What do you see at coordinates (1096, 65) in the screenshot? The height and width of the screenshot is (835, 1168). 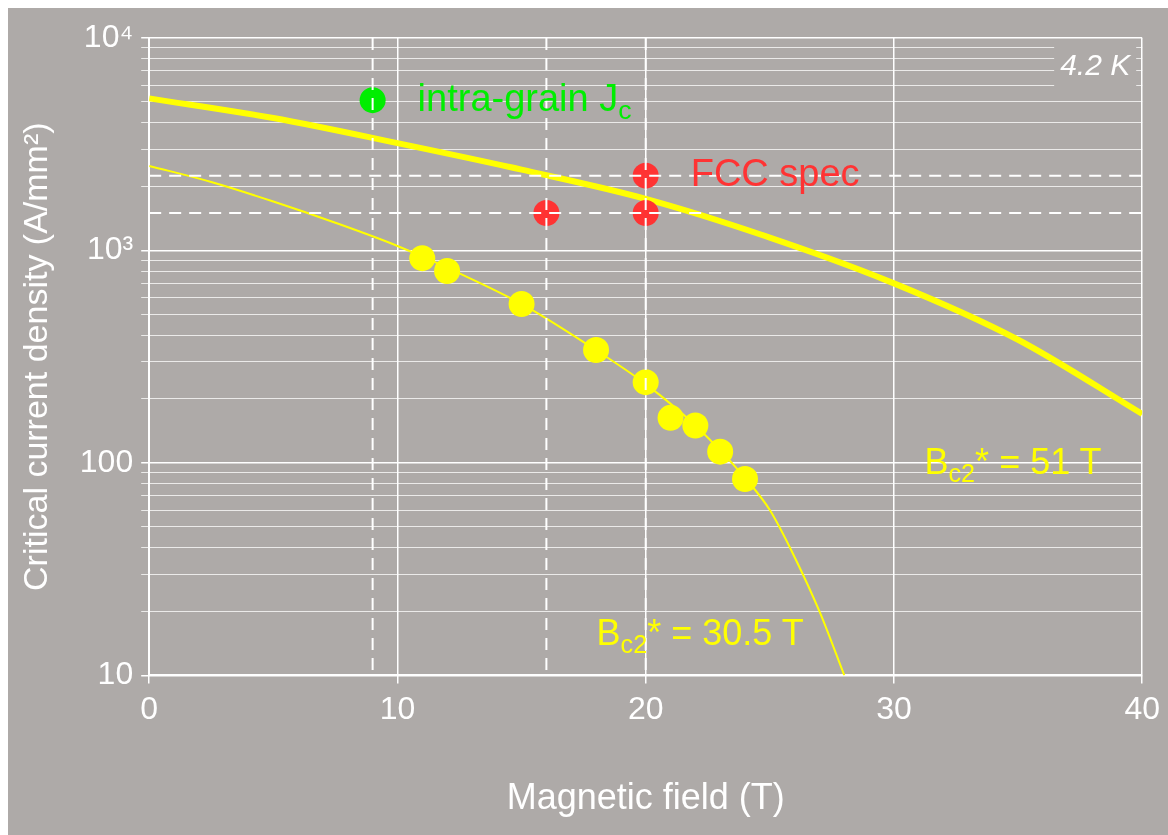 I see `annotation: 4.2 K` at bounding box center [1096, 65].